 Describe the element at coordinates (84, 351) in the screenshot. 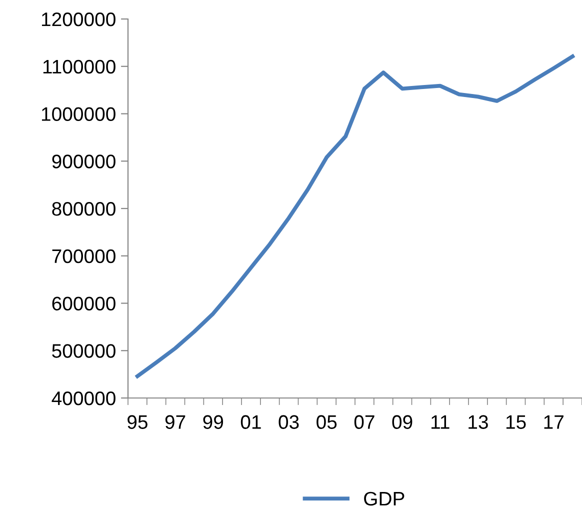

I see `y-tick-label: 500000` at that location.